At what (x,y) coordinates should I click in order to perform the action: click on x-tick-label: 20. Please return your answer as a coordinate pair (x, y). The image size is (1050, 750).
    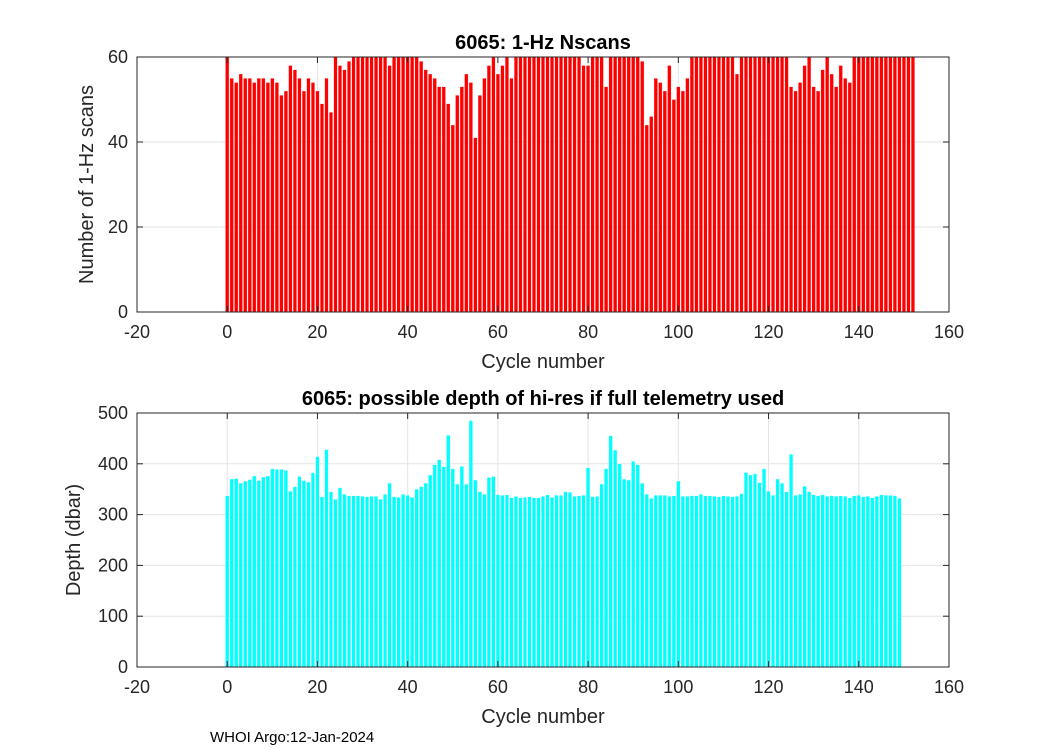
    Looking at the image, I should click on (317, 687).